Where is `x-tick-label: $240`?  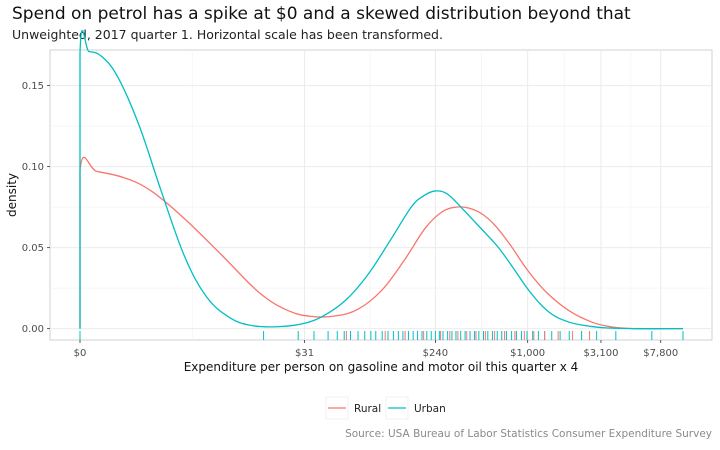 x-tick-label: $240 is located at coordinates (435, 353).